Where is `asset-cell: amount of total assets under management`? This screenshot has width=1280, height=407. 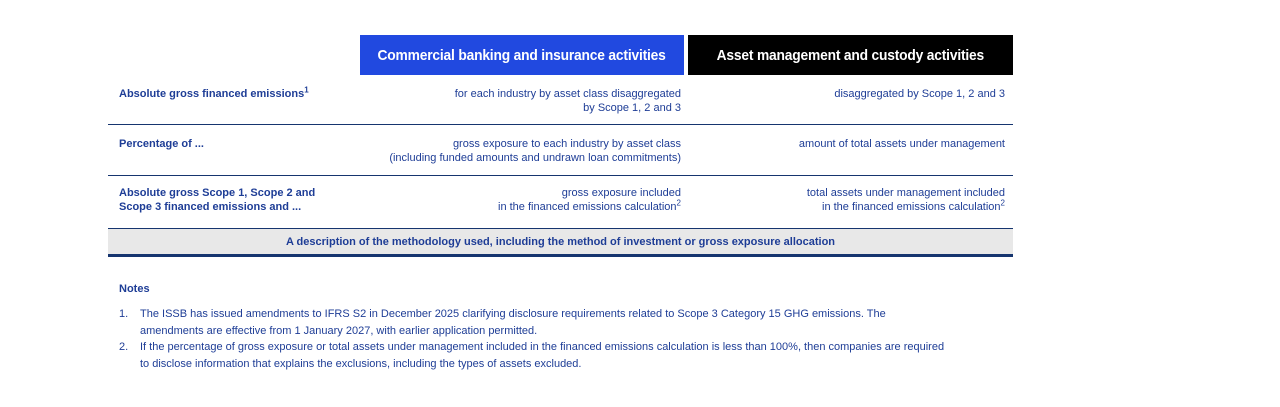
asset-cell: amount of total assets under management is located at coordinates (901, 144).